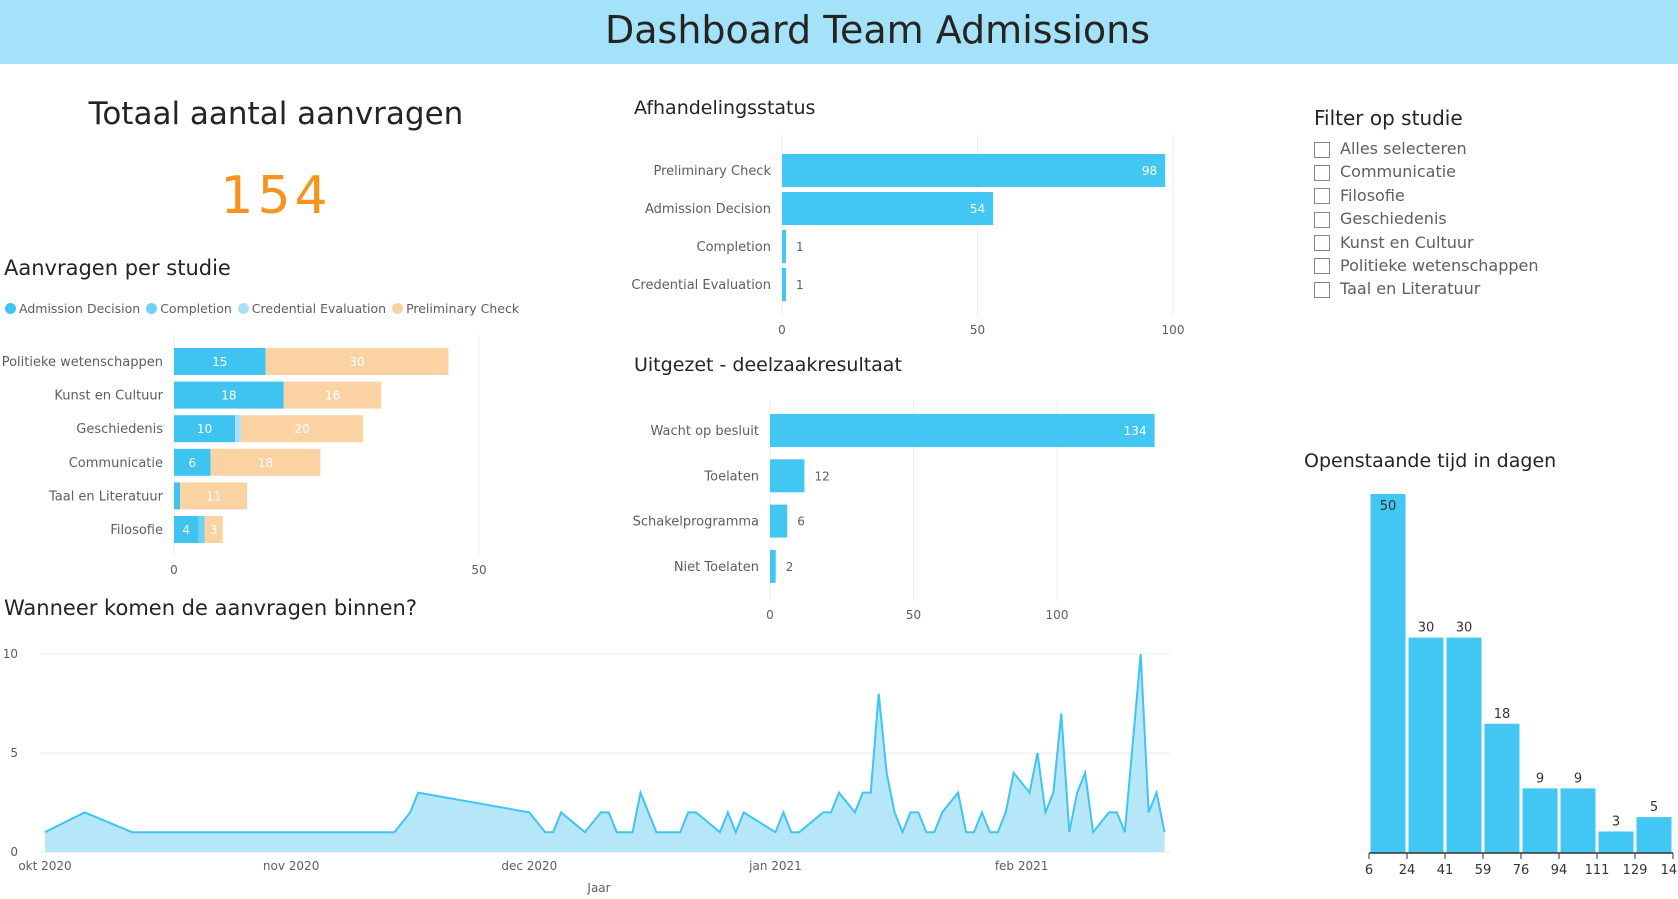 The image size is (1678, 899). What do you see at coordinates (136, 530) in the screenshot?
I see `category-label: Filosofie` at bounding box center [136, 530].